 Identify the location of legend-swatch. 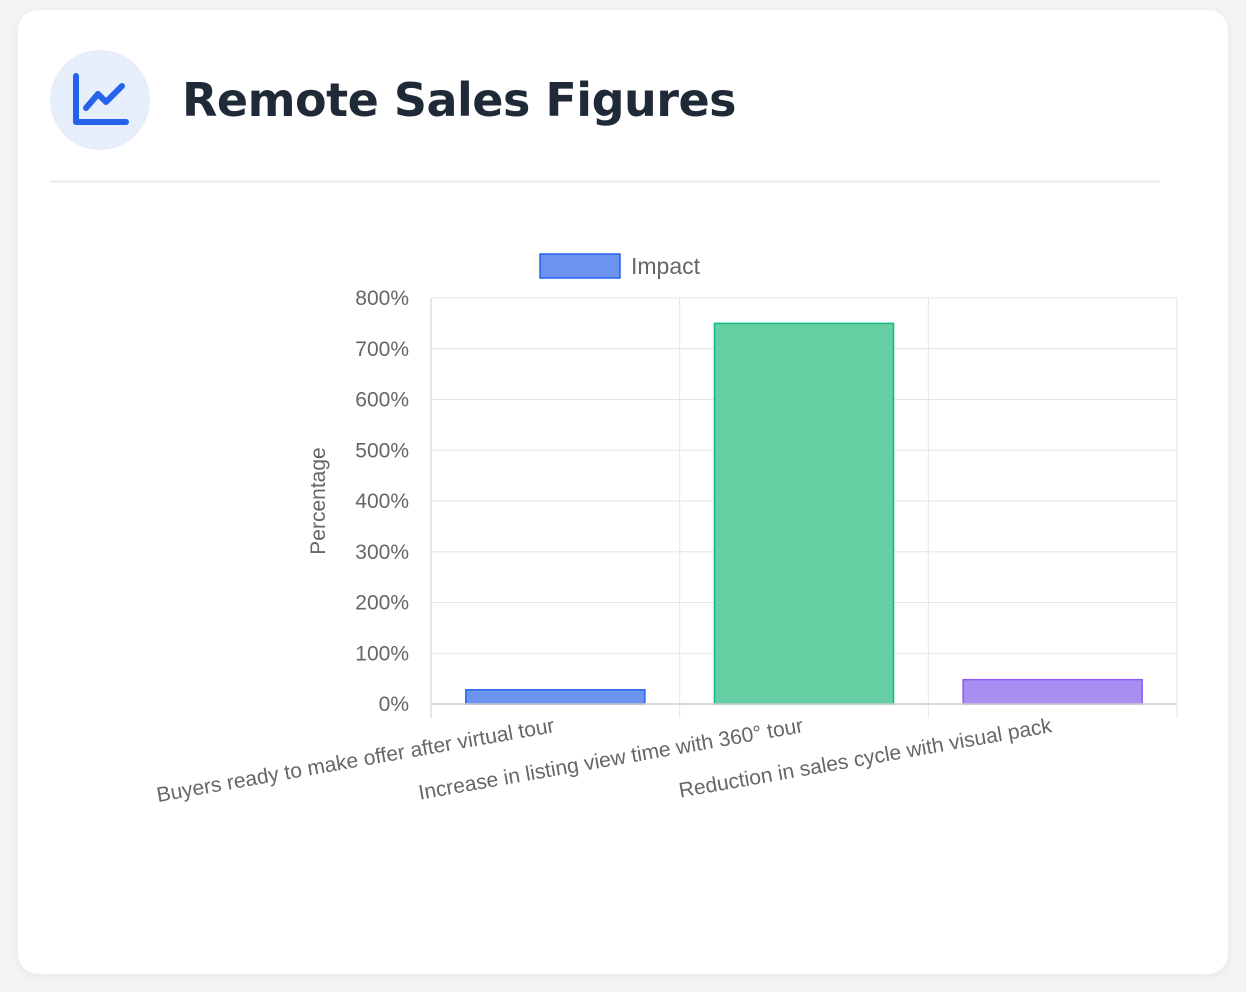
(580, 266).